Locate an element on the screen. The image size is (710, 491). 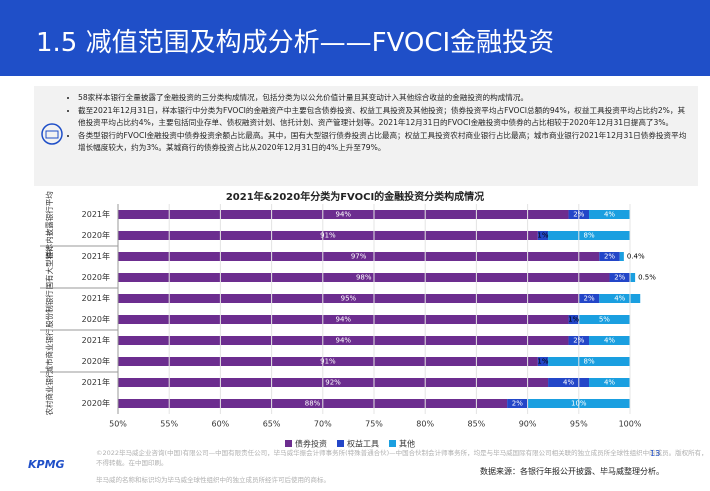
legend-label: 权益工具 is located at coordinates (363, 444).